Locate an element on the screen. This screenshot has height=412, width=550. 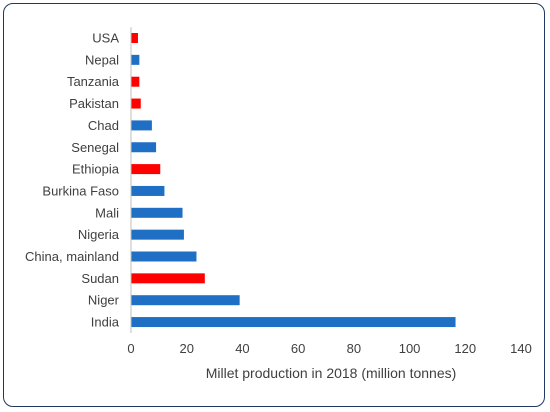
category-label: India is located at coordinates (105, 322).